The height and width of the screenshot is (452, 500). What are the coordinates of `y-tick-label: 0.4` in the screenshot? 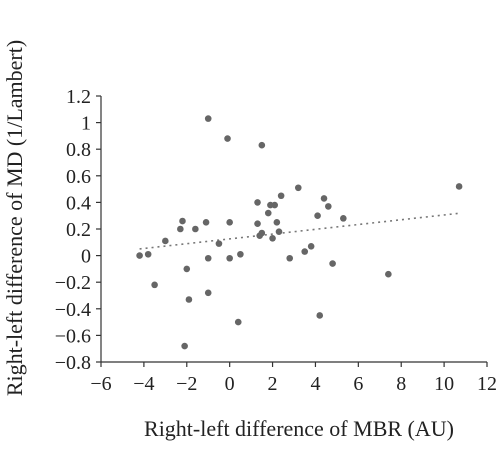 It's located at (78, 203).